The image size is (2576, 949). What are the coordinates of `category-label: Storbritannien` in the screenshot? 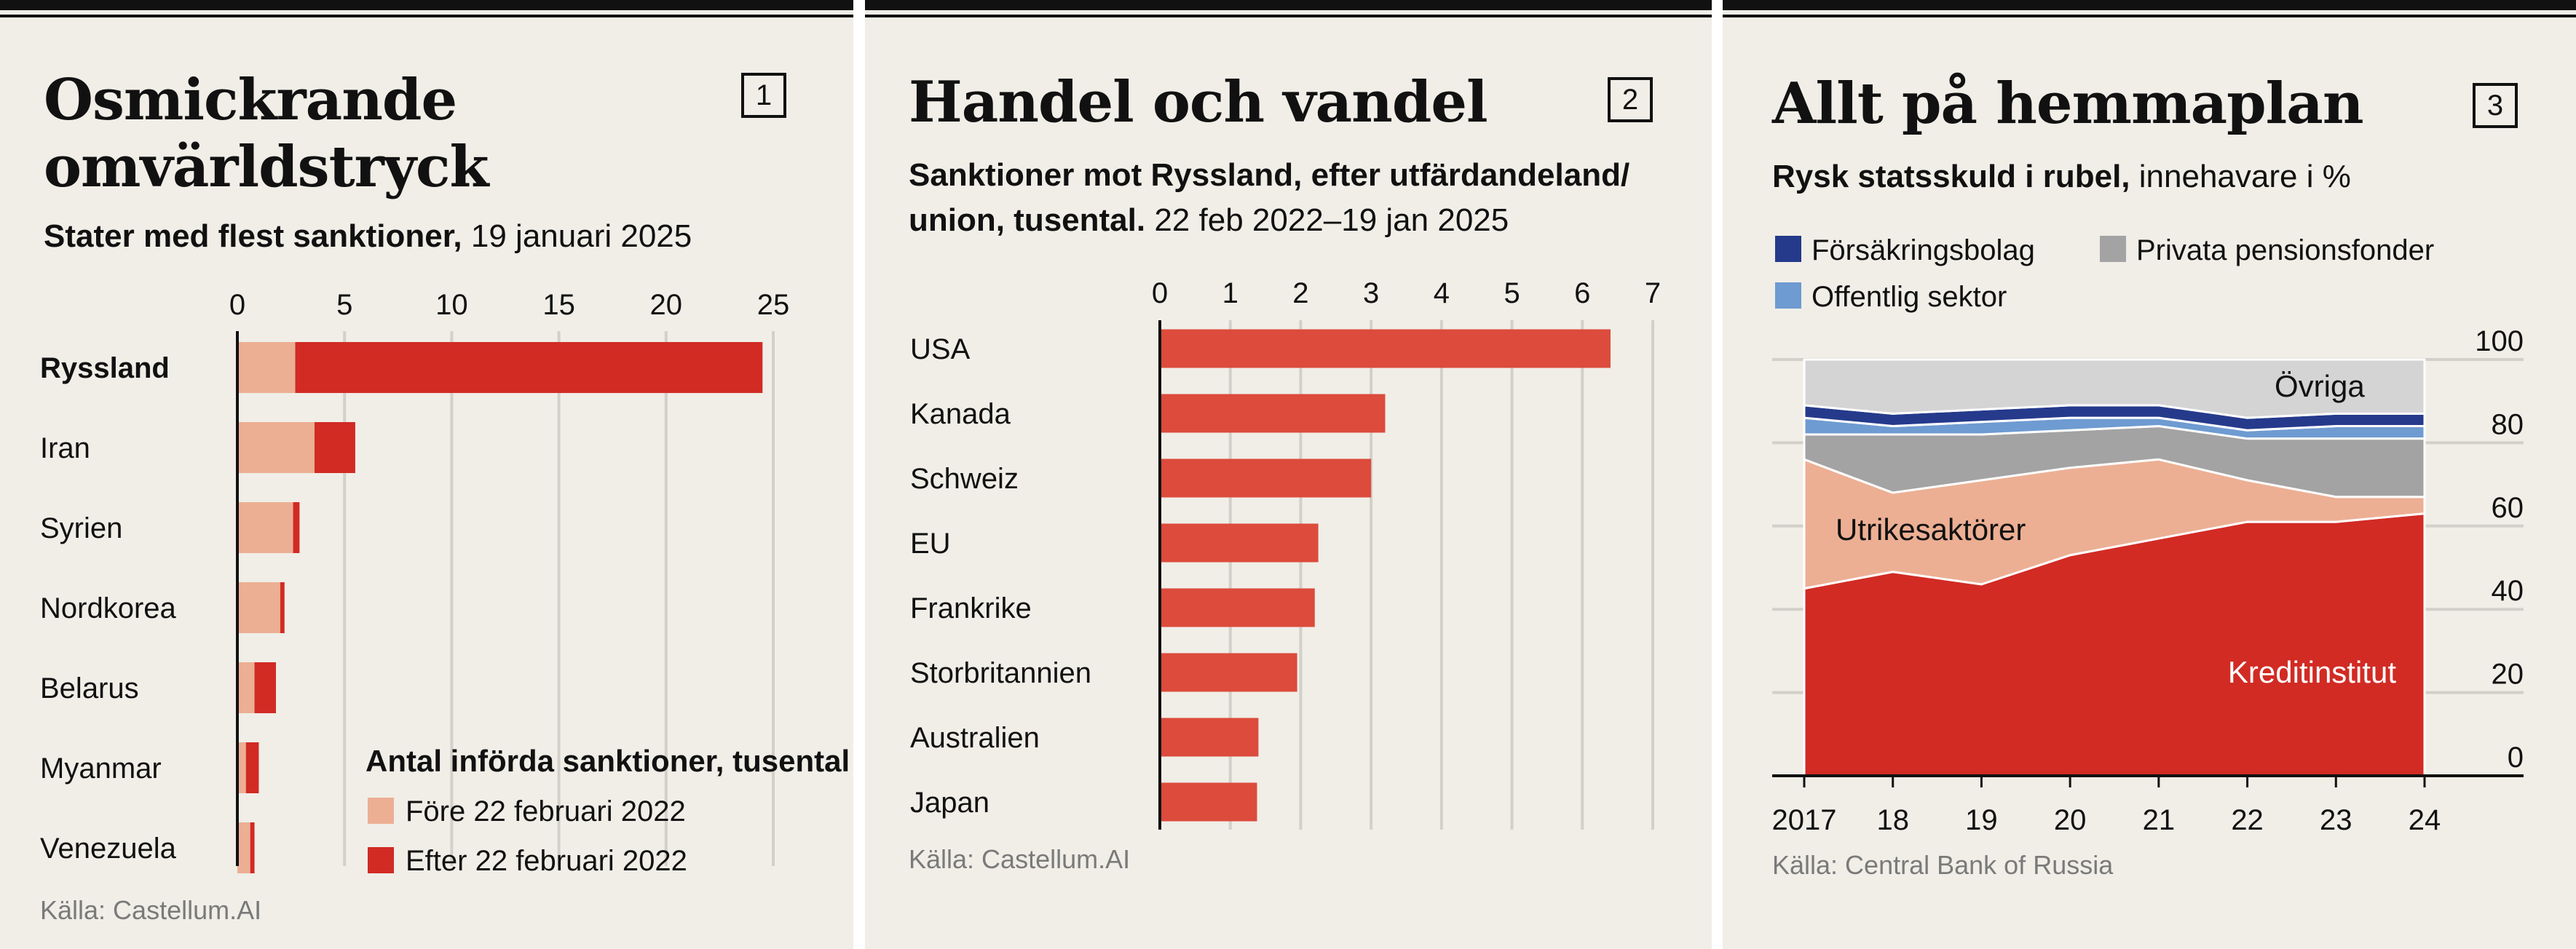 It's located at (1001, 673).